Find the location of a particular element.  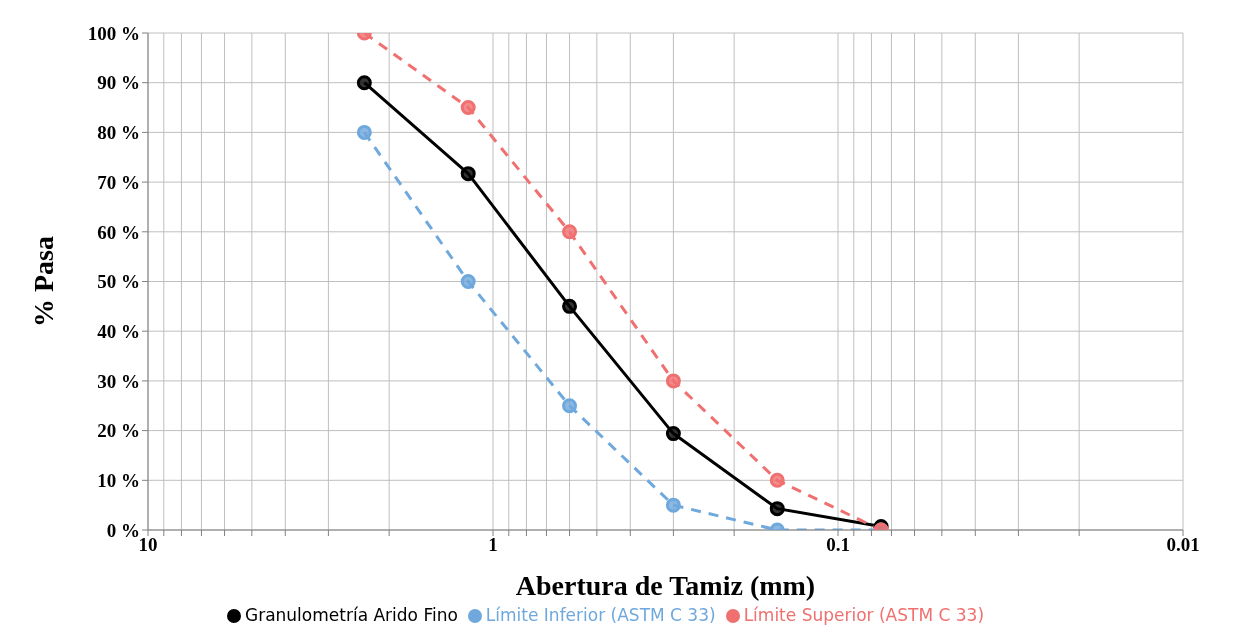

x-tick-label: 10 is located at coordinates (148, 545).